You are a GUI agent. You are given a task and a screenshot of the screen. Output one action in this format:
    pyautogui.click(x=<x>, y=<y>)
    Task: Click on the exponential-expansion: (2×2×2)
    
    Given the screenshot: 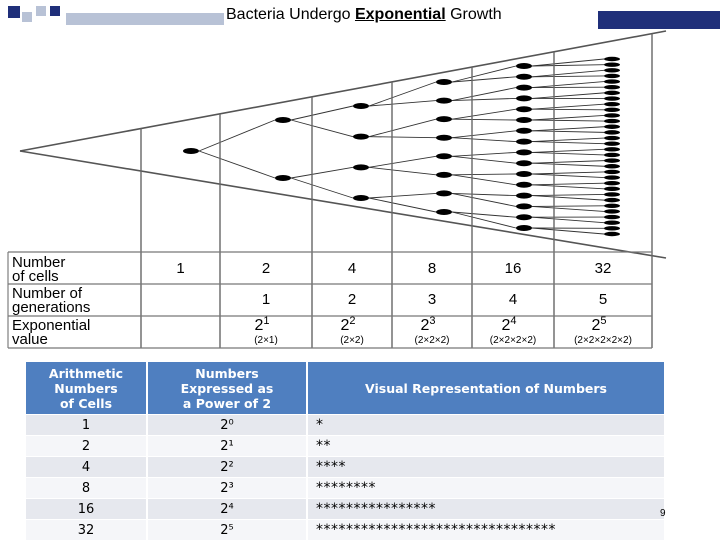 What is the action you would take?
    pyautogui.click(x=431, y=340)
    